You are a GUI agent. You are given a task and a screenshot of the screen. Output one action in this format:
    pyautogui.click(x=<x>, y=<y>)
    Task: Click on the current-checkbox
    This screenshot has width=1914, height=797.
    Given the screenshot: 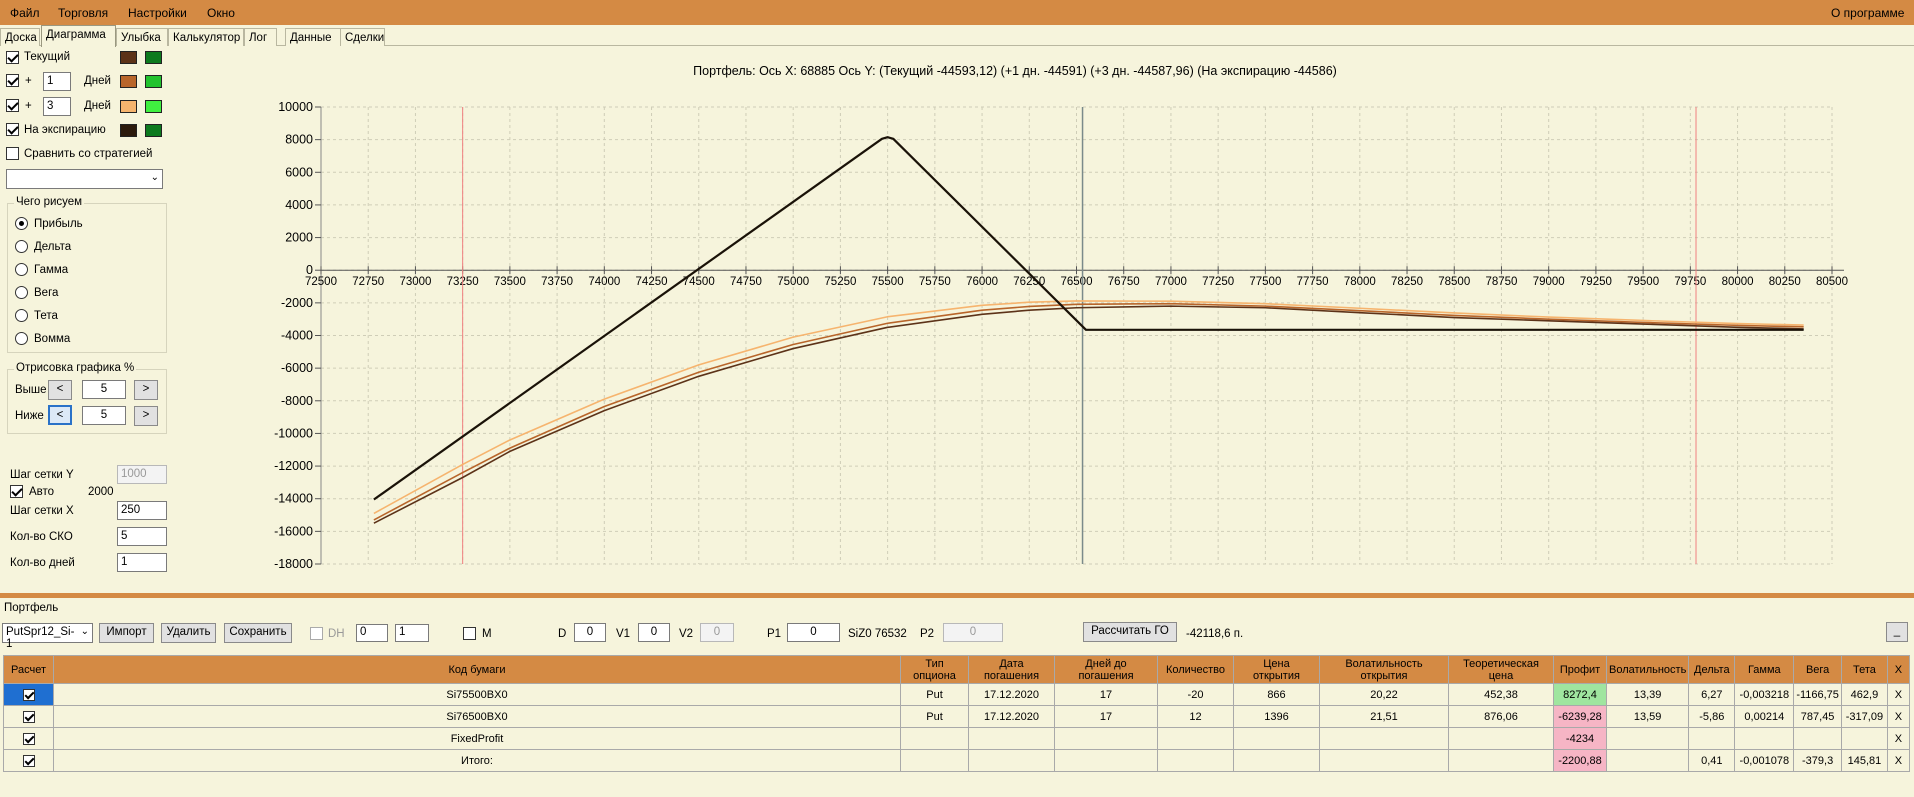 What is the action you would take?
    pyautogui.click(x=12, y=57)
    